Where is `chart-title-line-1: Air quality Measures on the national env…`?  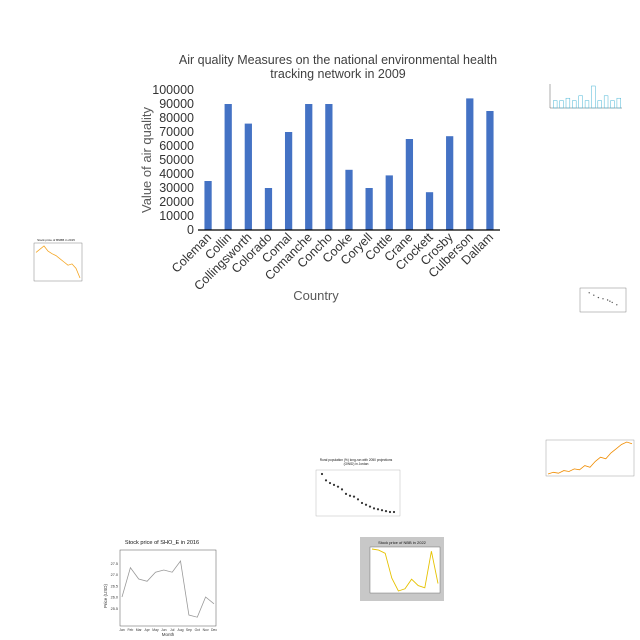
chart-title-line-1: Air quality Measures on the national env… is located at coordinates (338, 60).